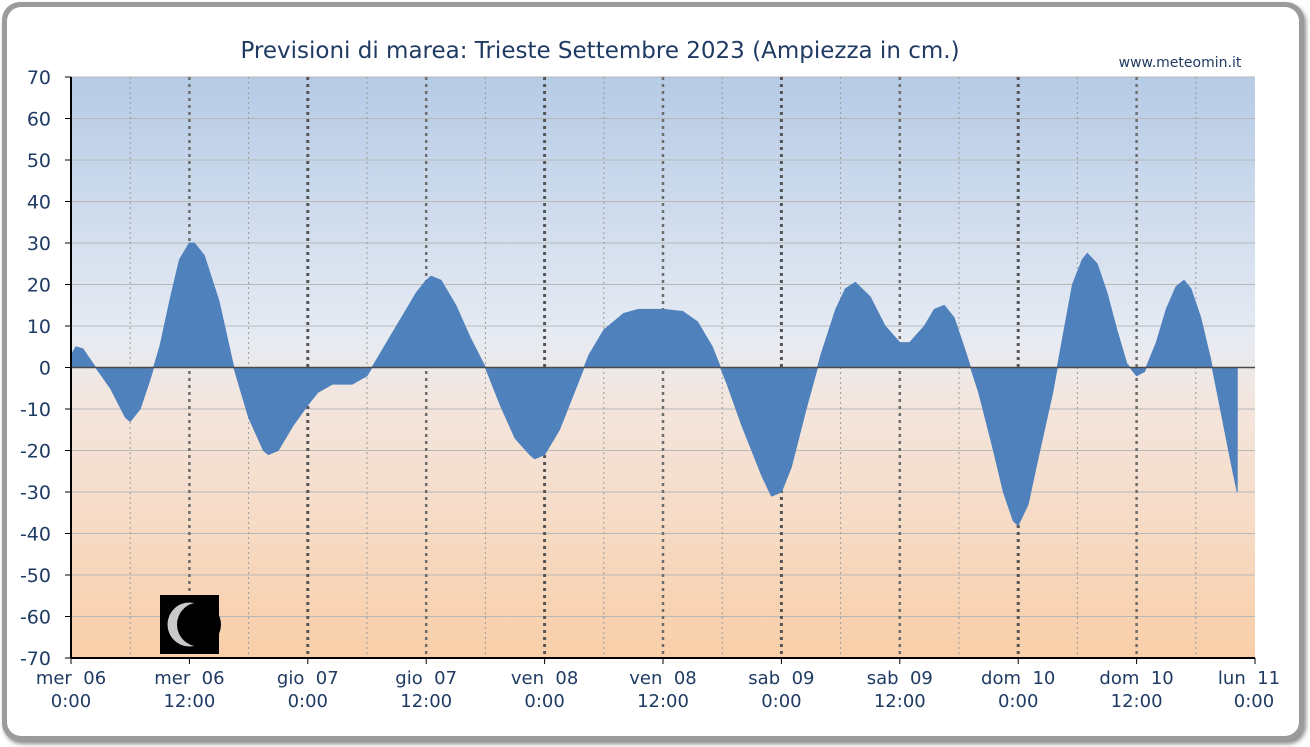 Image resolution: width=1310 pixels, height=747 pixels. Describe the element at coordinates (190, 624) in the screenshot. I see `moon-phase-icon` at that location.